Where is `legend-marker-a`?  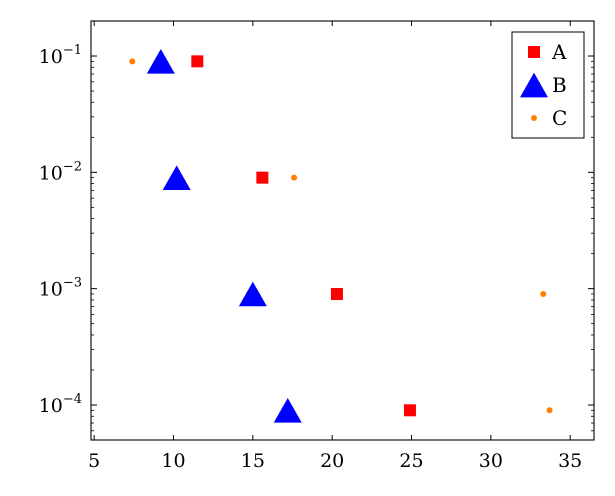 legend-marker-a is located at coordinates (534, 52).